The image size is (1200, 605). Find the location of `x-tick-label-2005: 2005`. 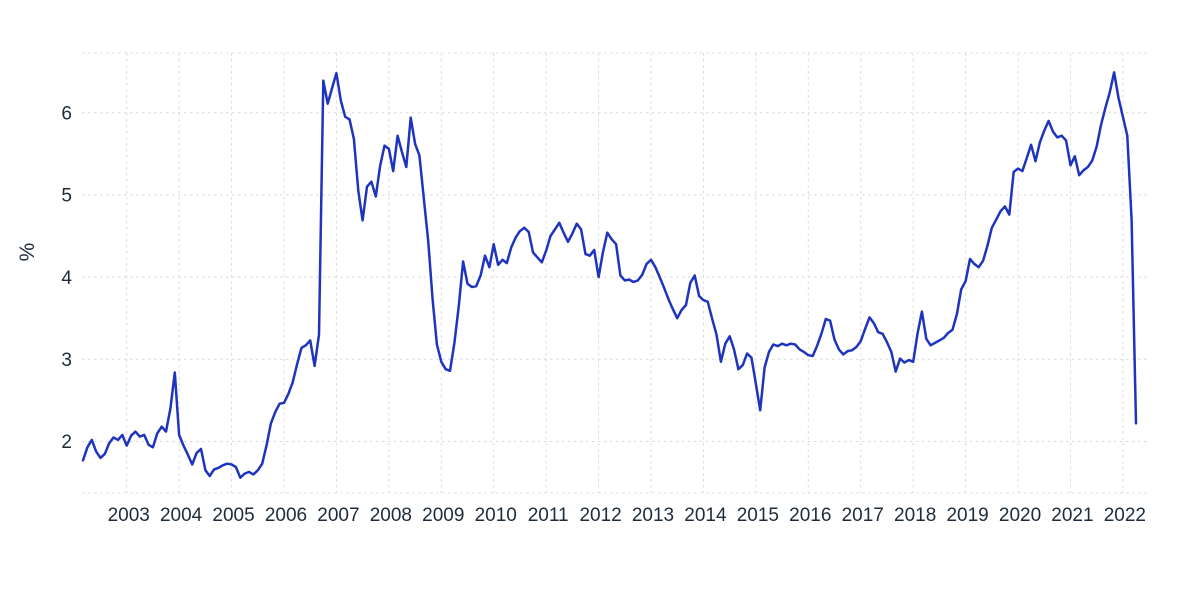

x-tick-label-2005: 2005 is located at coordinates (233, 515).